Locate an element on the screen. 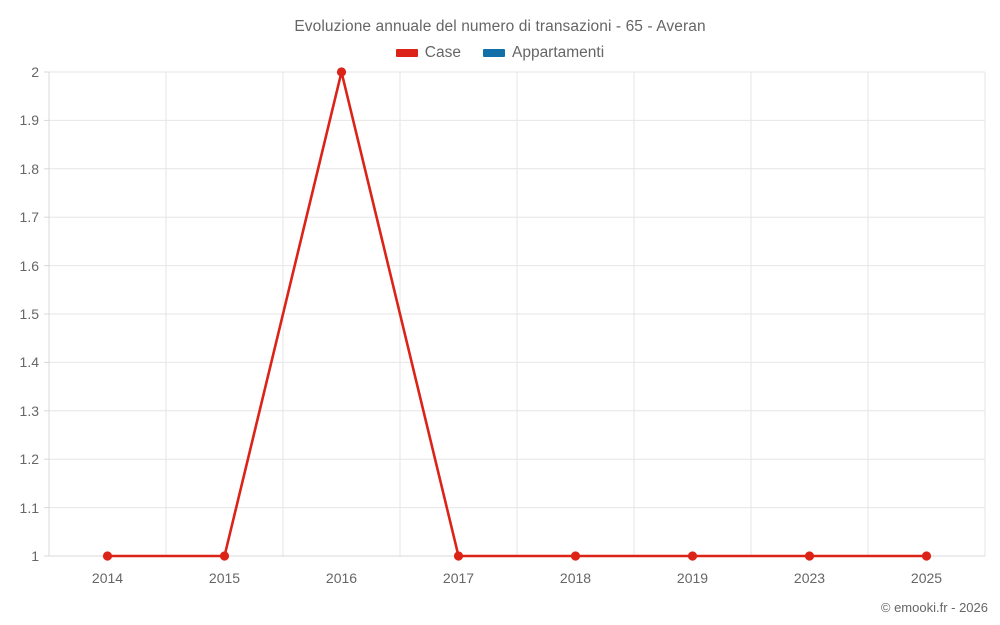  y-axis-tick-label: 1.7 is located at coordinates (29, 217).